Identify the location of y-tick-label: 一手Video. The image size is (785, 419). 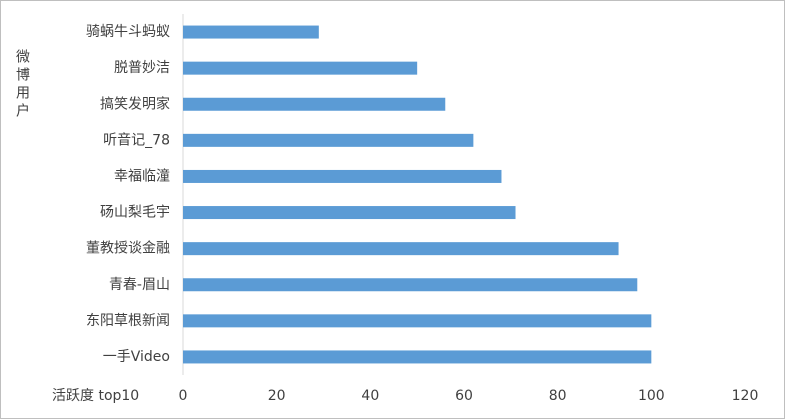
(136, 357).